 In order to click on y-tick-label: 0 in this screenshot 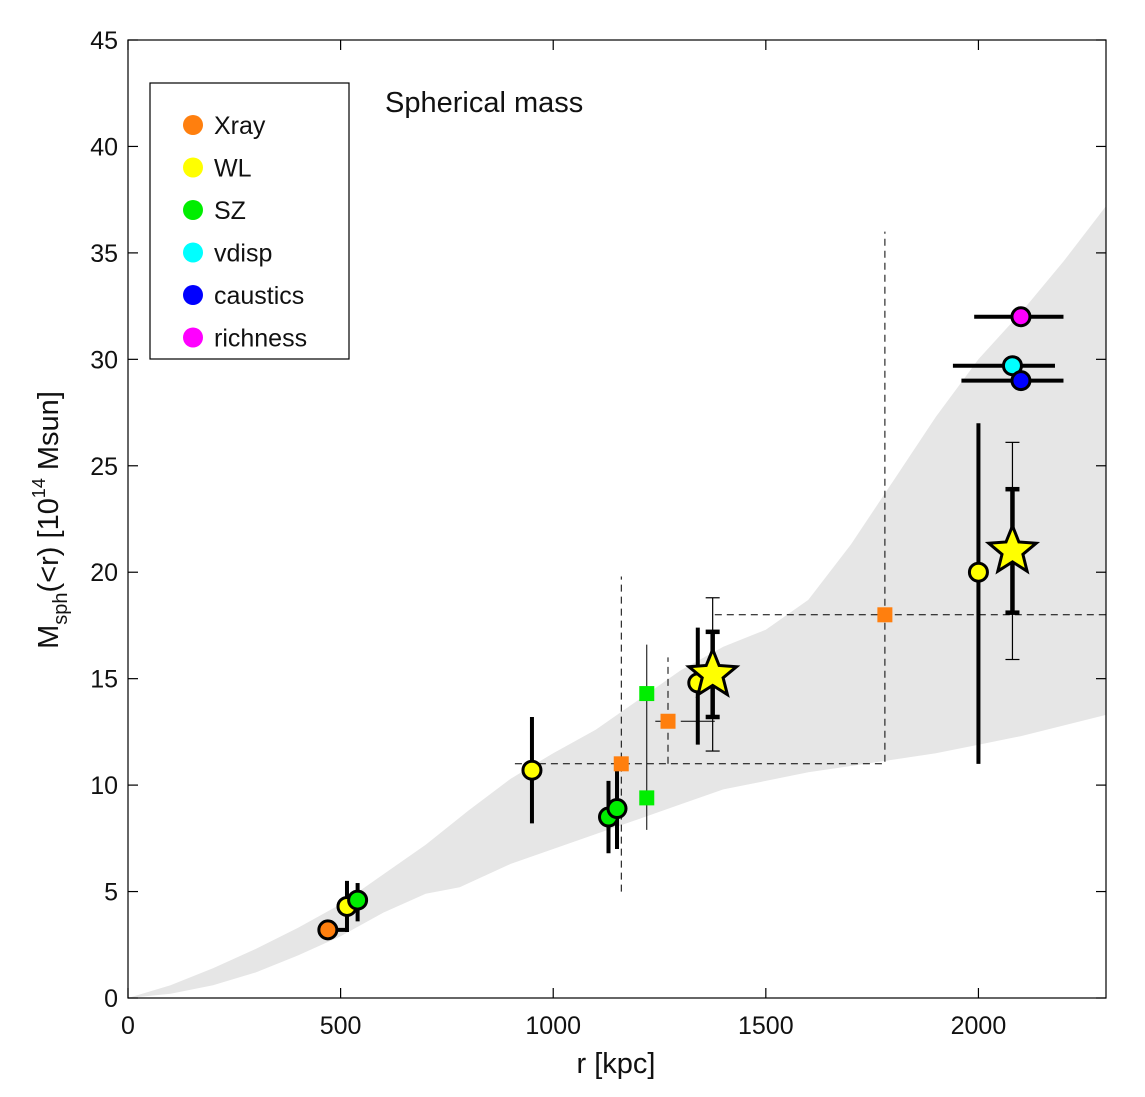, I will do `click(111, 999)`.